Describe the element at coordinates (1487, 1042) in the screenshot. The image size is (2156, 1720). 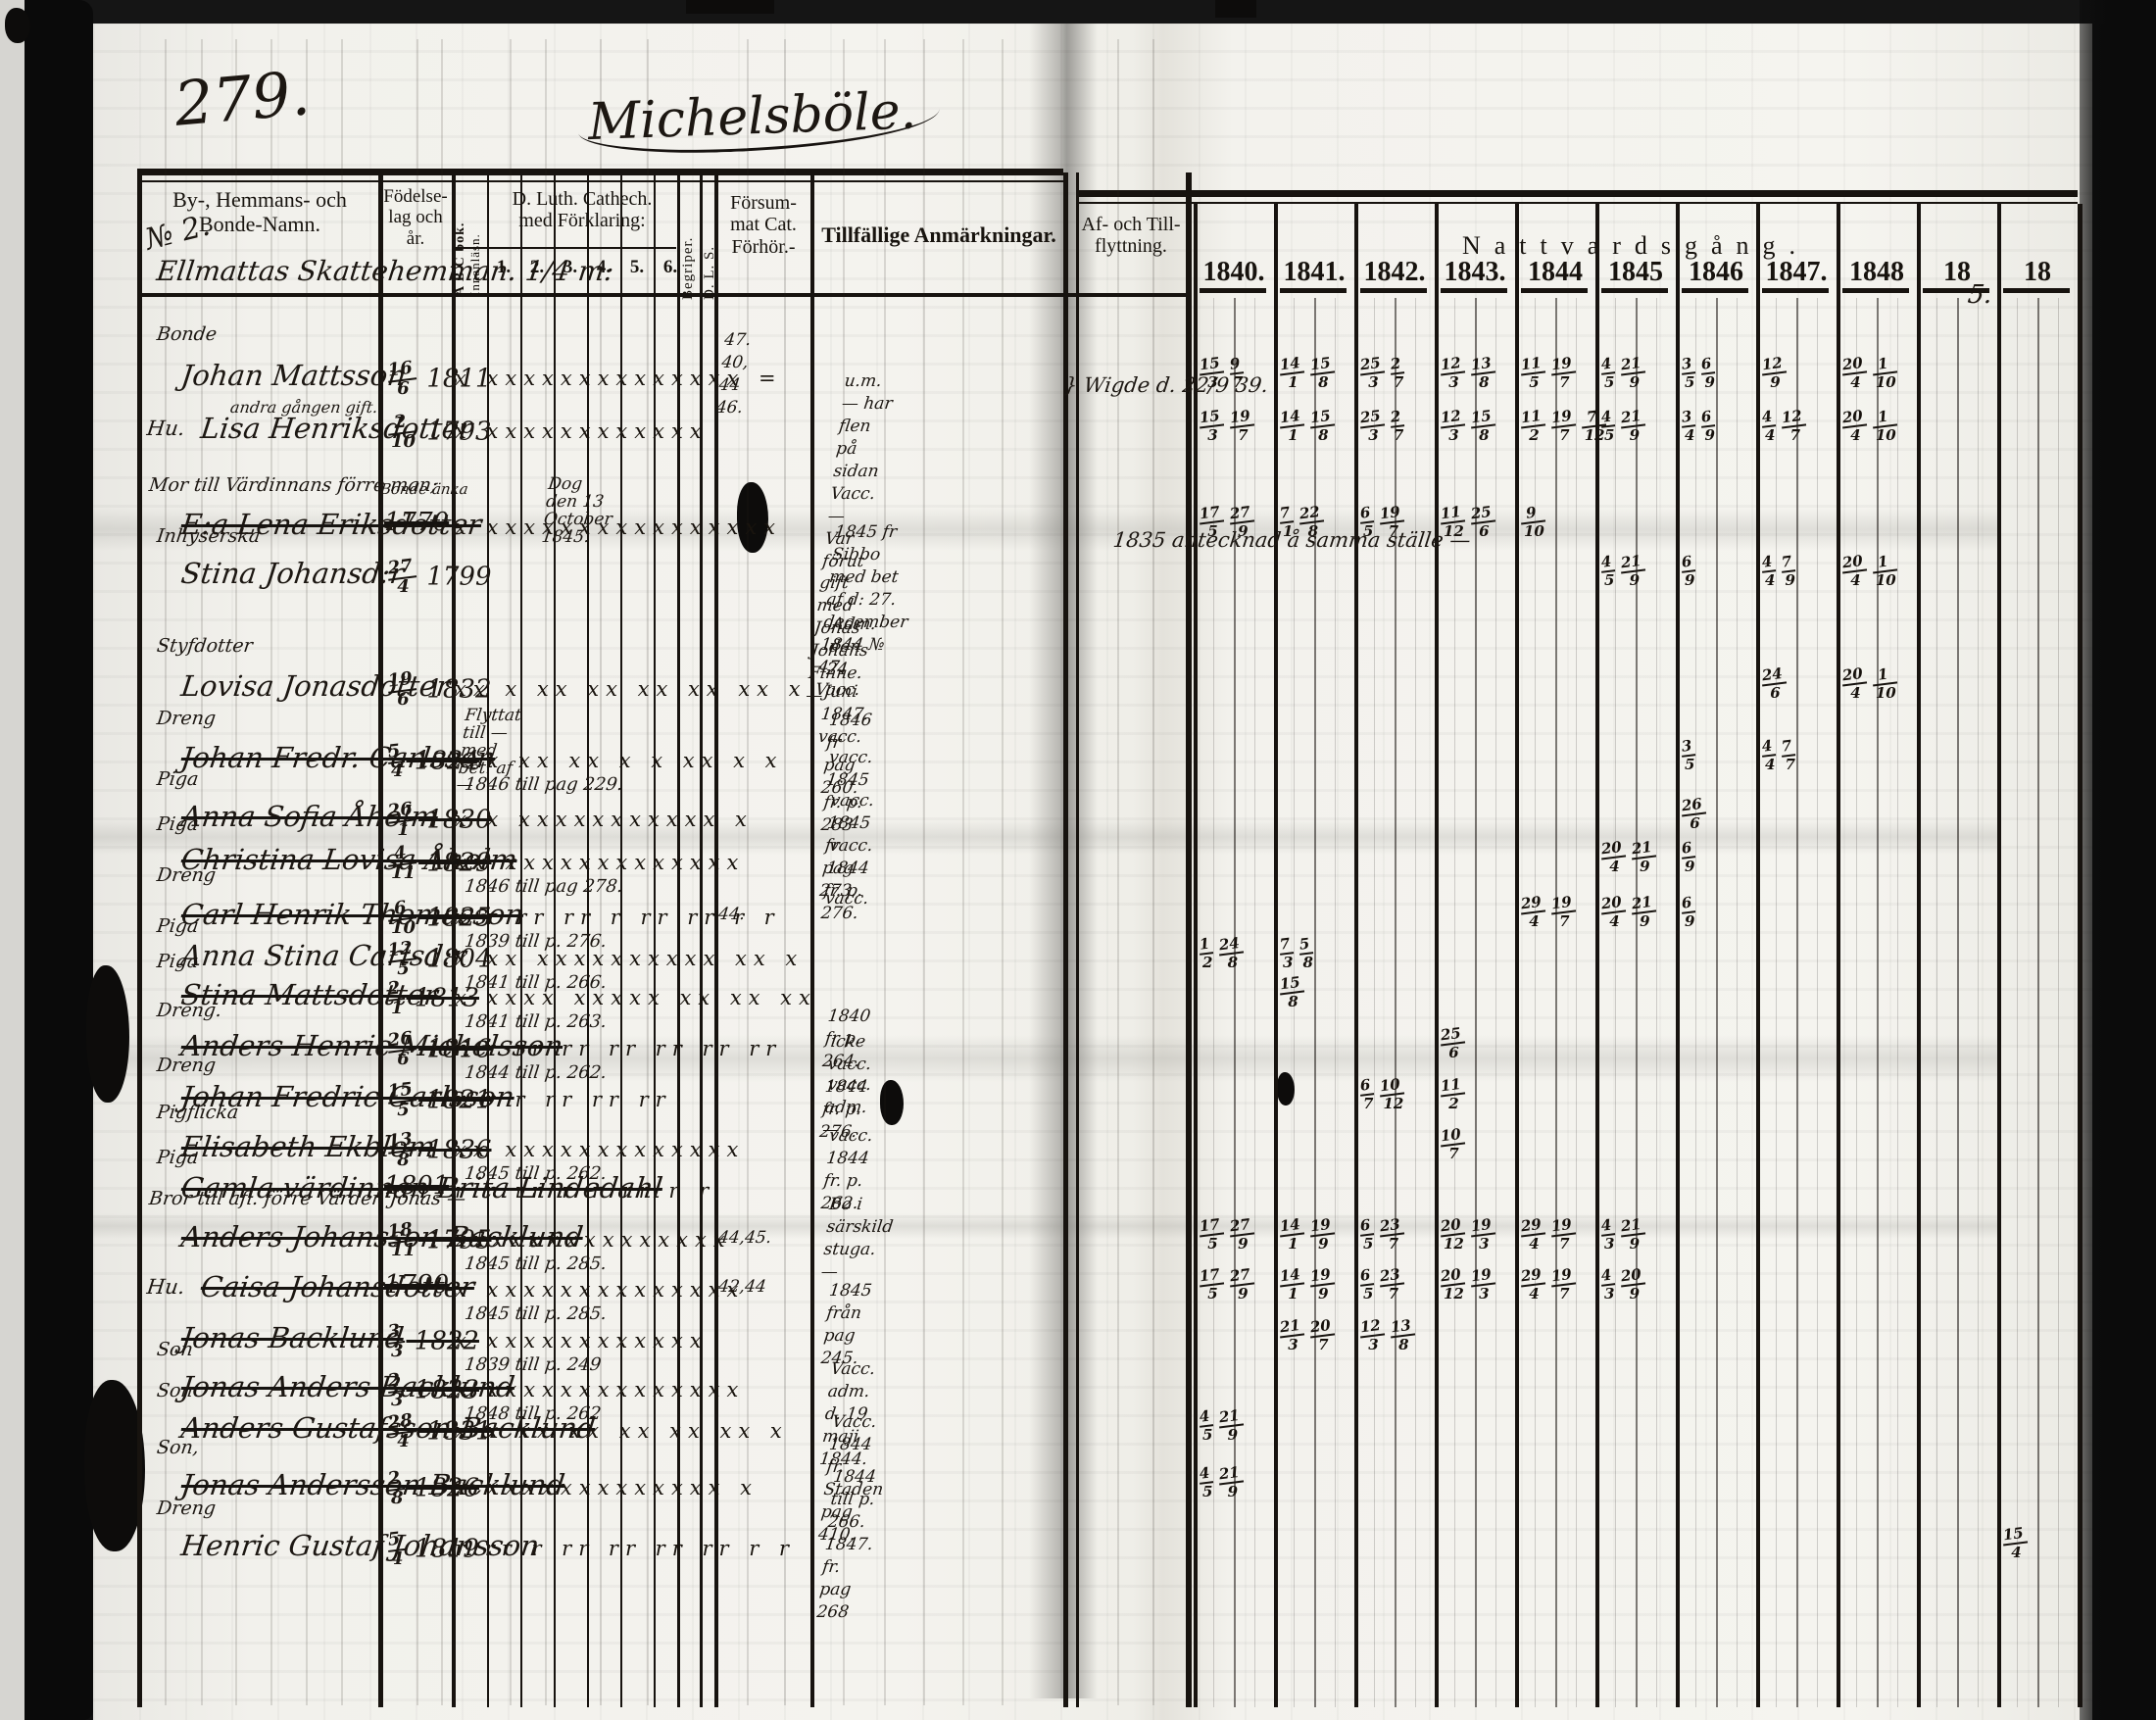
I see `communion-dates: 25 6` at that location.